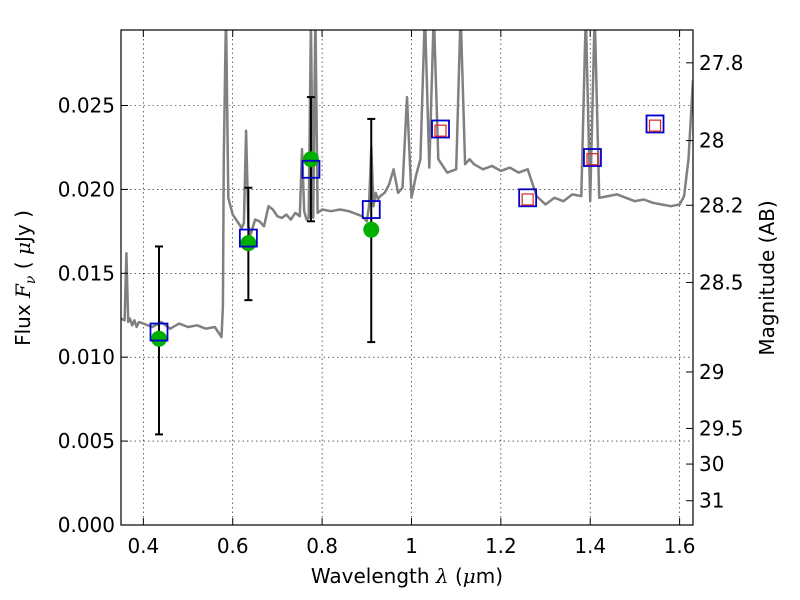 The width and height of the screenshot is (800, 600). I want to click on x-tick-label: 1.4, so click(590, 546).